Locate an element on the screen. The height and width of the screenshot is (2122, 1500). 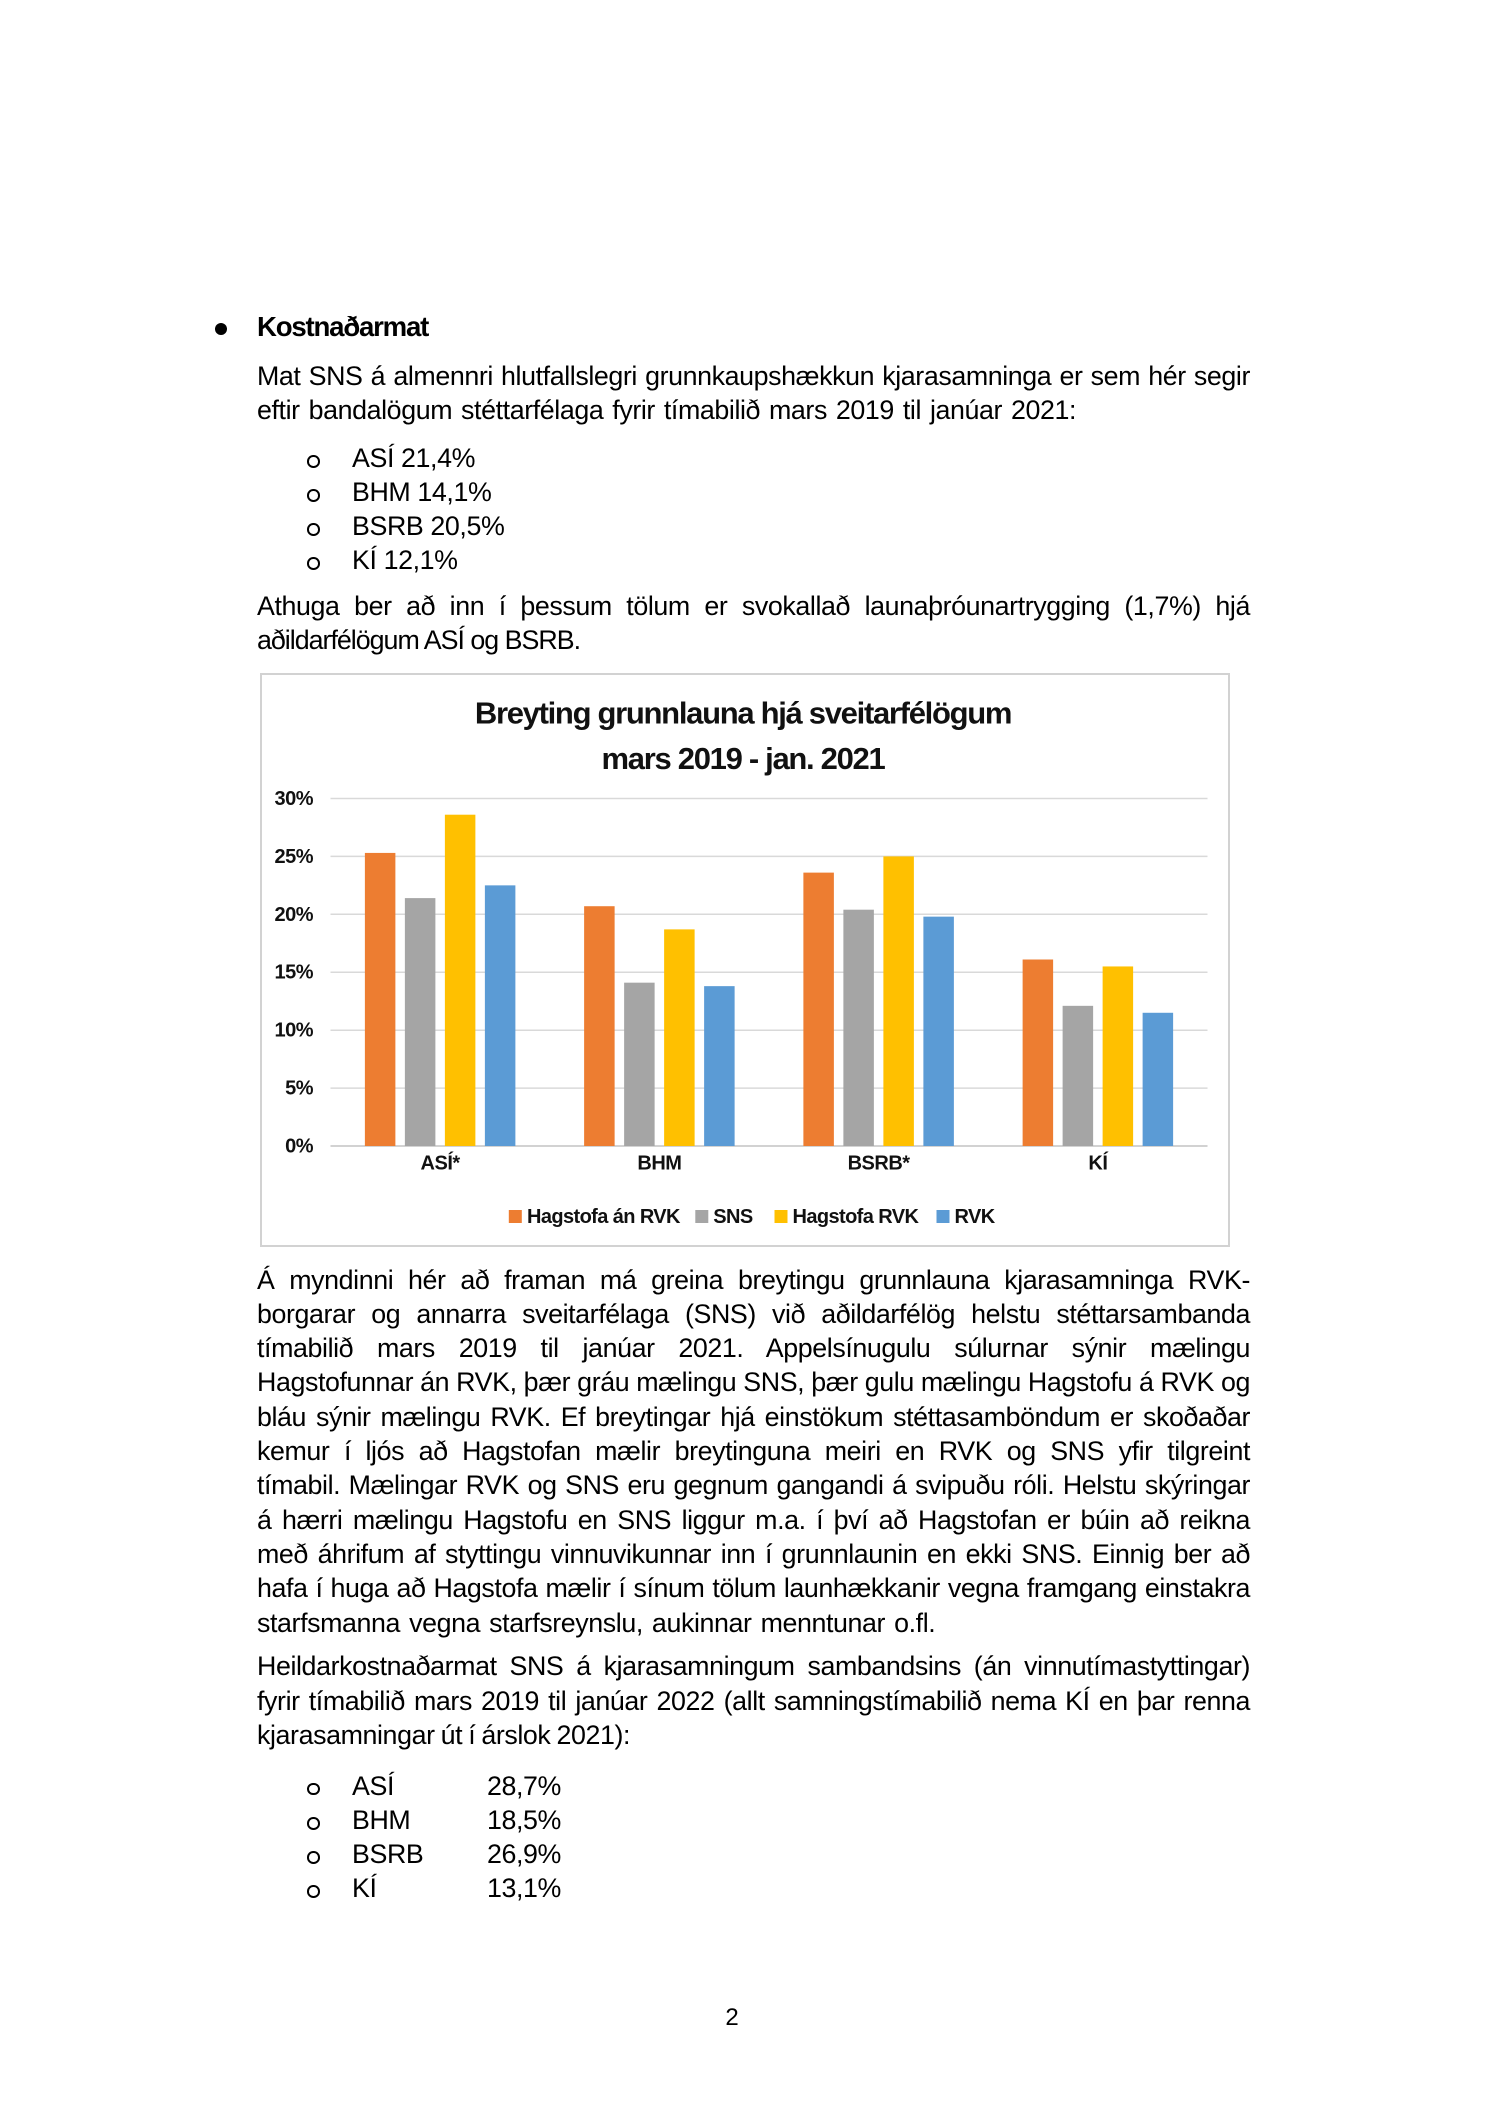
svg-text: ASÍ* is located at coordinates (441, 1163).